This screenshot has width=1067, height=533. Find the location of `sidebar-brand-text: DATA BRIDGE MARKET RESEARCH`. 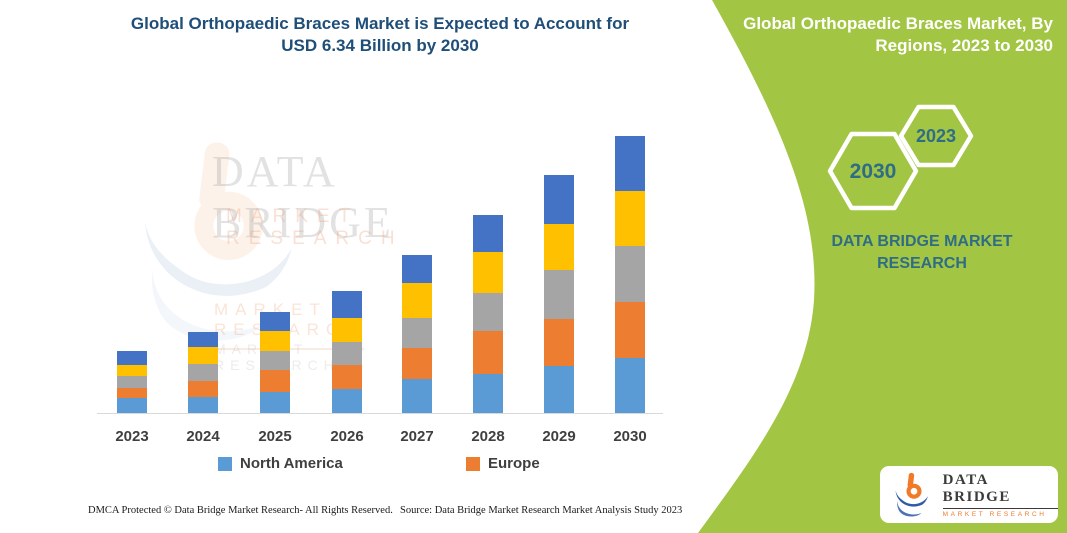

sidebar-brand-text: DATA BRIDGE MARKET RESEARCH is located at coordinates (922, 253).